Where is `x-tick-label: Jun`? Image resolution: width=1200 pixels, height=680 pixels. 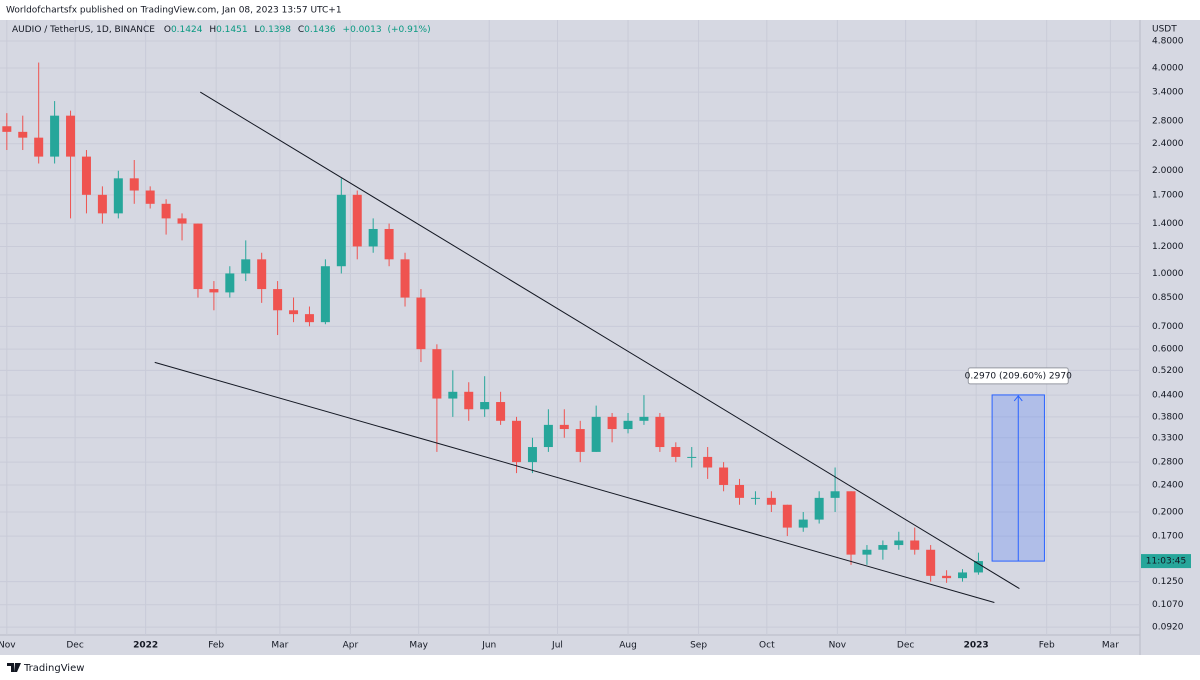
x-tick-label: Jun is located at coordinates (488, 646).